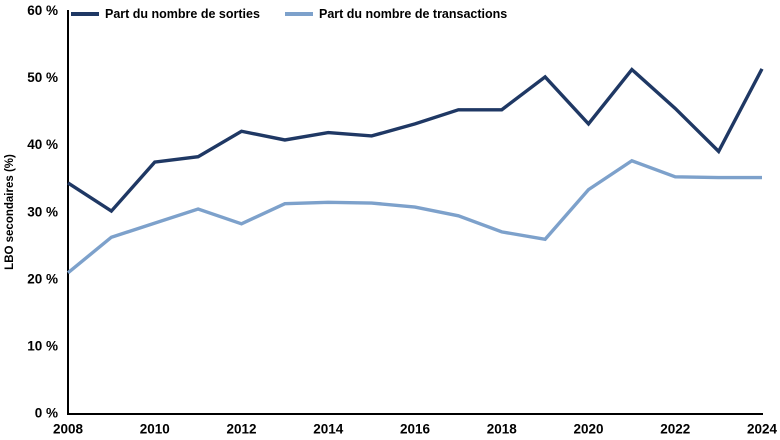 The height and width of the screenshot is (440, 780). I want to click on legend-item-transactions: Part du nombre de transactions, so click(396, 14).